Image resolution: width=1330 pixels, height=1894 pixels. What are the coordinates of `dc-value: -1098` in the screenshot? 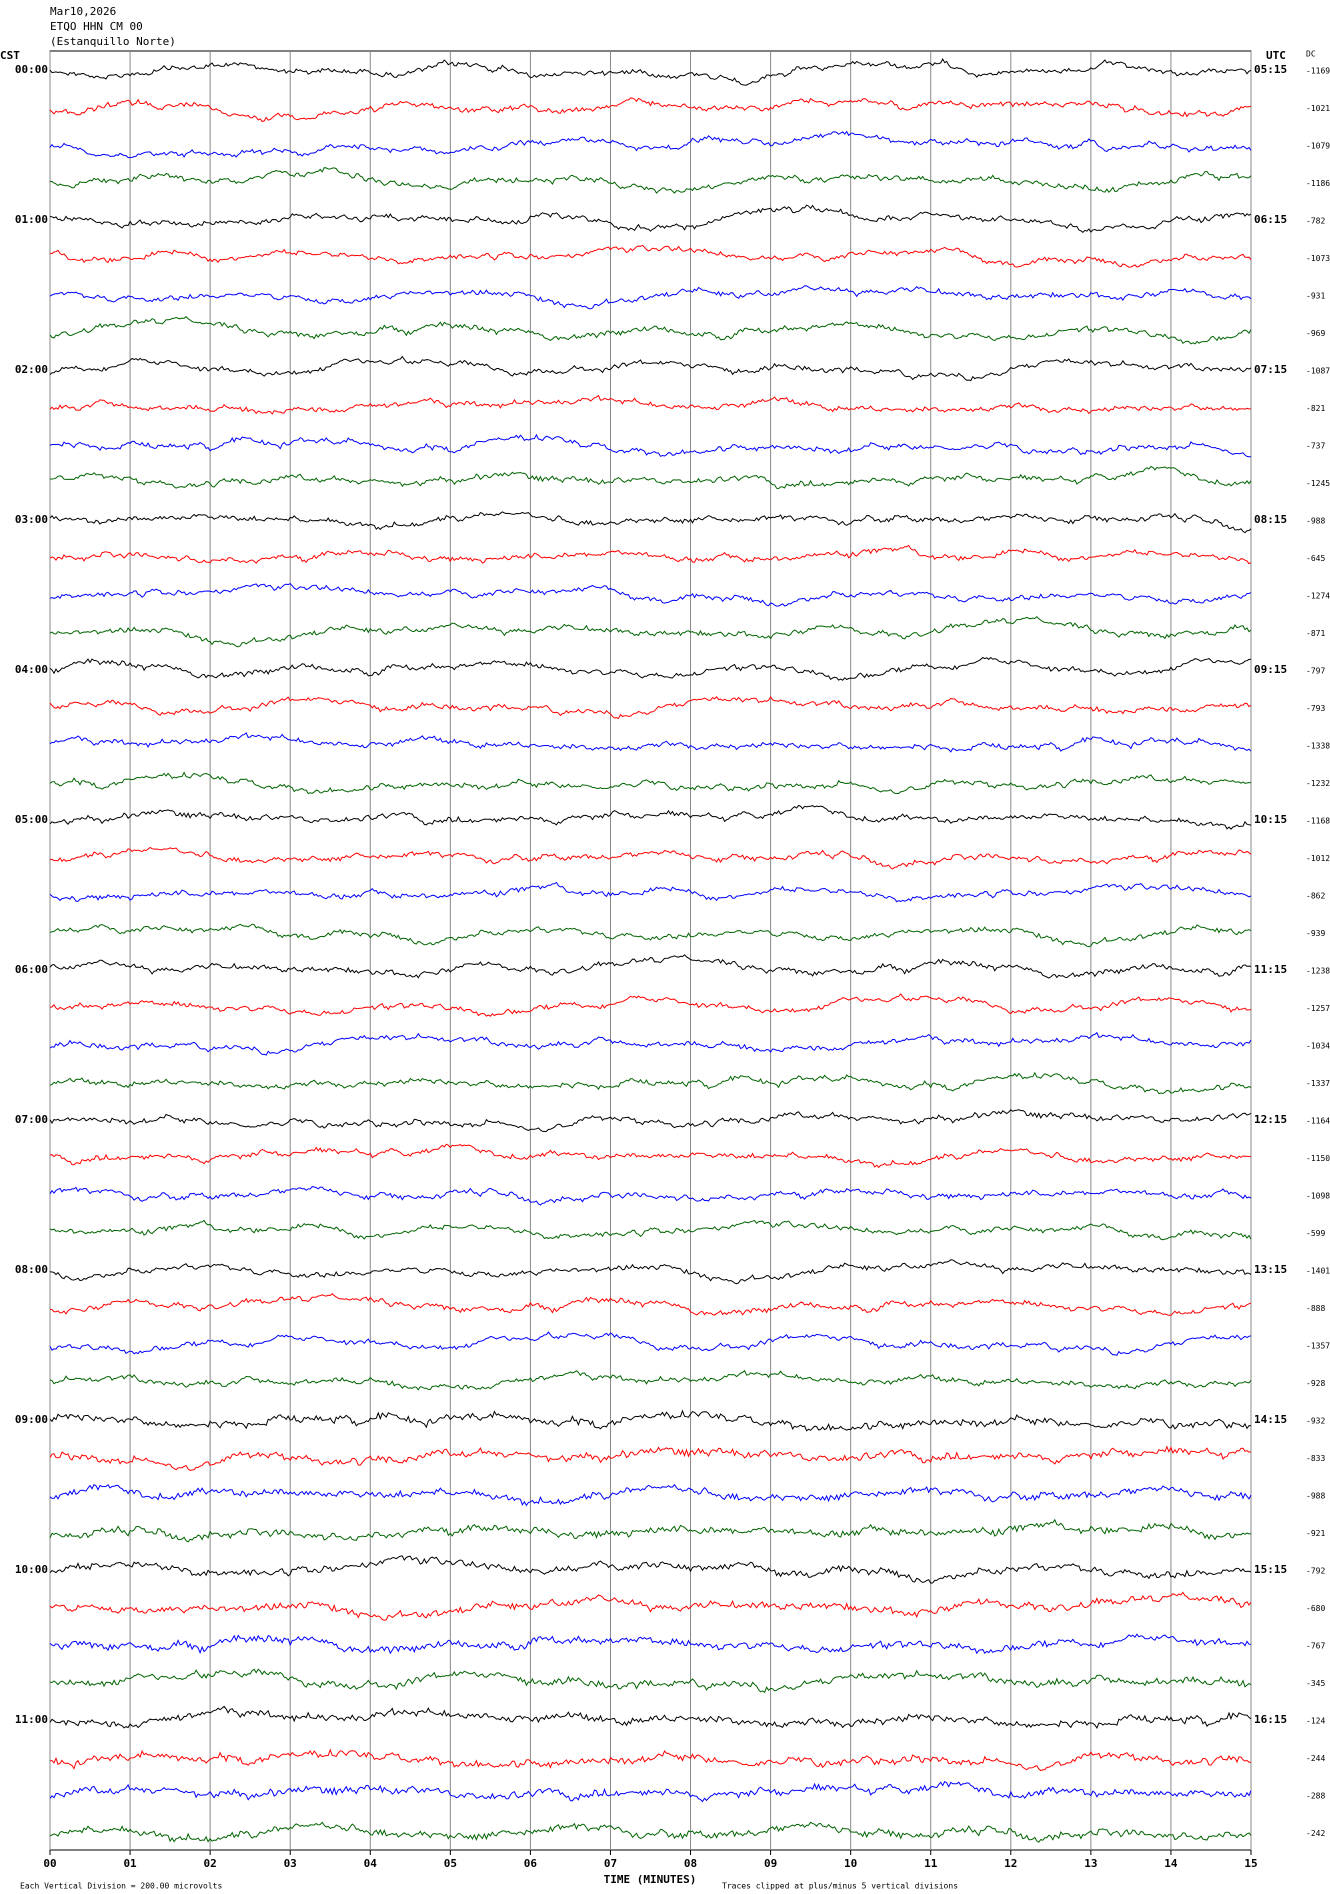 It's located at (1318, 1196).